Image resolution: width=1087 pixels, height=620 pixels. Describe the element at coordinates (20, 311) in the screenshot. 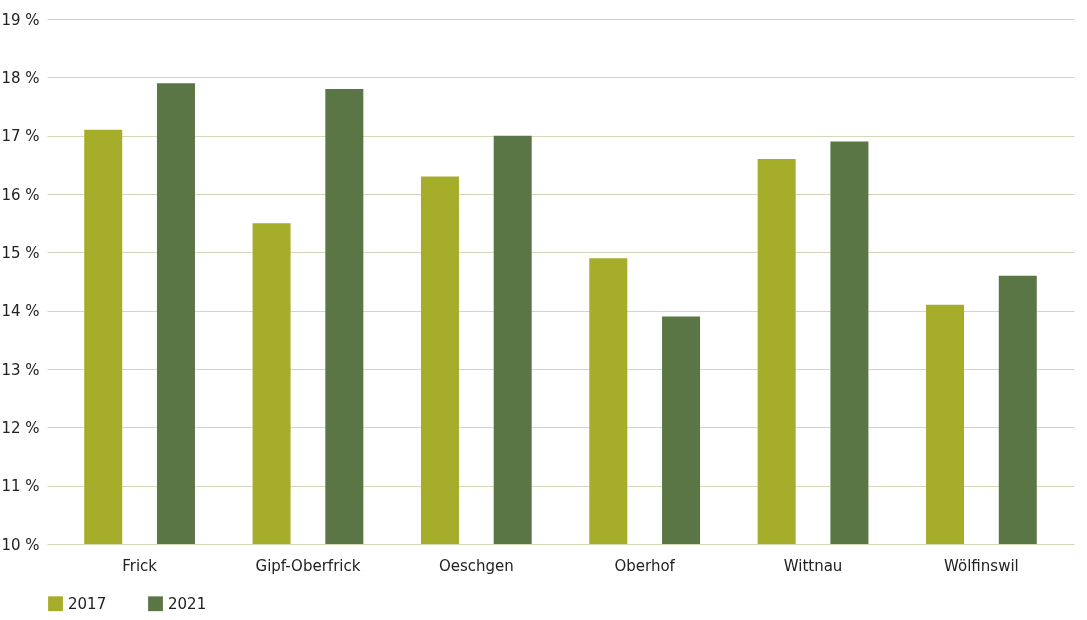

I see `y-tick-label: 14 %` at that location.